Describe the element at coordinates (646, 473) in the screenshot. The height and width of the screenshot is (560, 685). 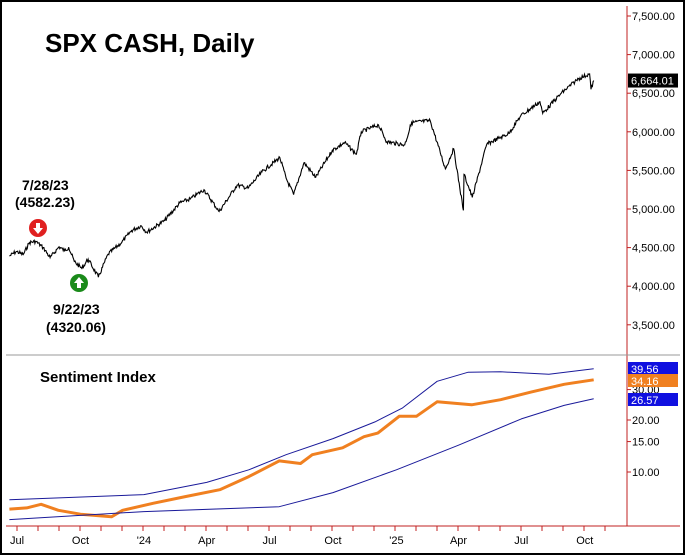
I see `y-tick-label: 10.00` at that location.